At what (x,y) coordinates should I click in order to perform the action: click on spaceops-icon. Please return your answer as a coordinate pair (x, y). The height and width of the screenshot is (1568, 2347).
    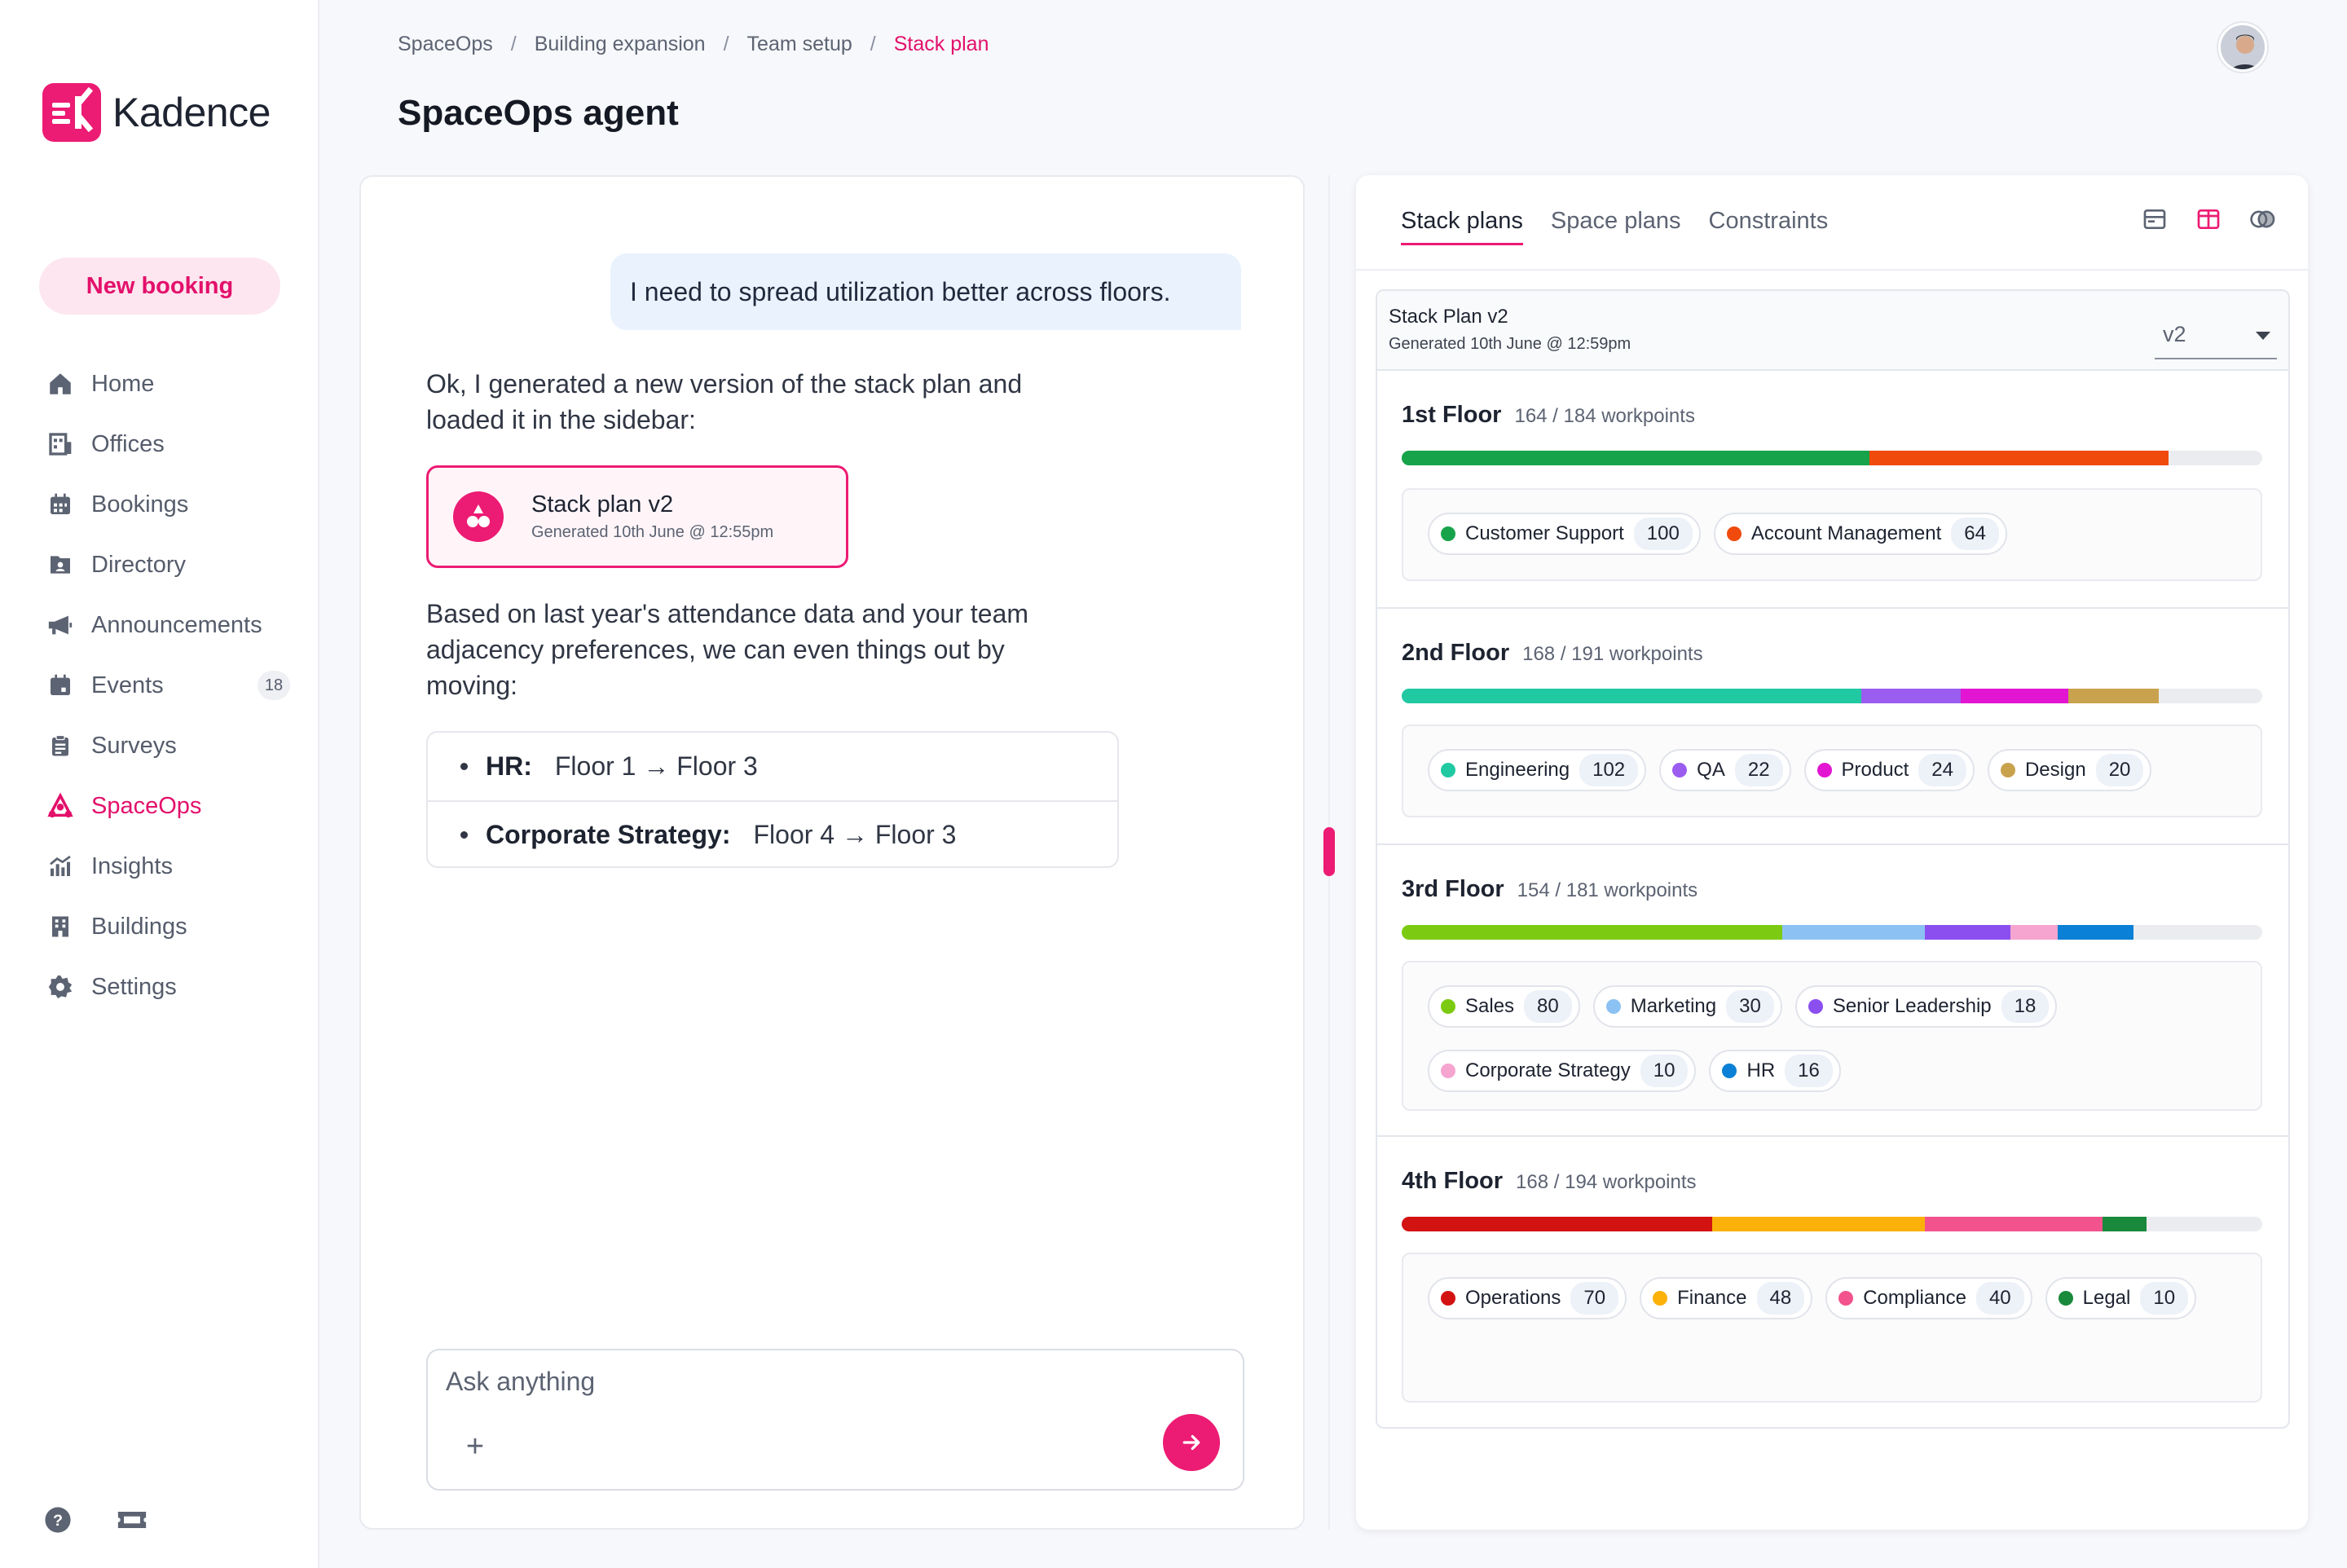
    Looking at the image, I should click on (60, 806).